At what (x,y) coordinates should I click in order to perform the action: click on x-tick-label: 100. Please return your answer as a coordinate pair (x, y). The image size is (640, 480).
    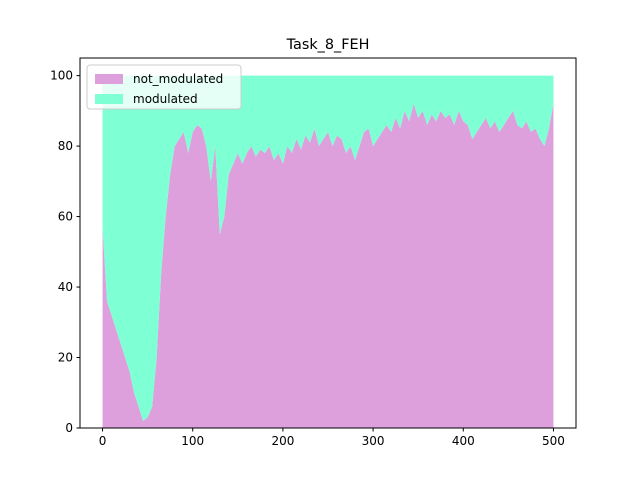
    Looking at the image, I should click on (192, 441).